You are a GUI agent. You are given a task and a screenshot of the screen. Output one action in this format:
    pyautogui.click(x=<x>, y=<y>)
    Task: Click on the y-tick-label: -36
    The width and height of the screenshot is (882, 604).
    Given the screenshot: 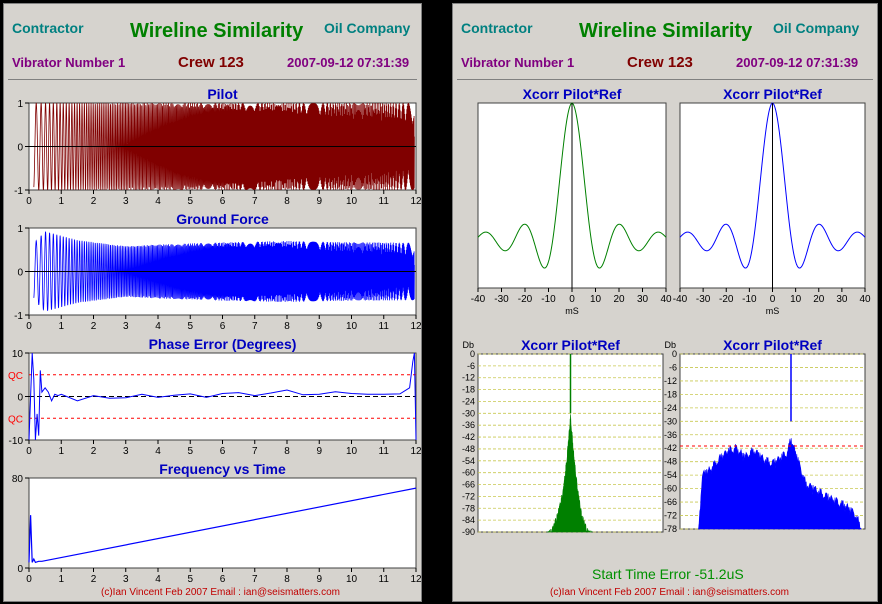 What is the action you would take?
    pyautogui.click(x=468, y=425)
    